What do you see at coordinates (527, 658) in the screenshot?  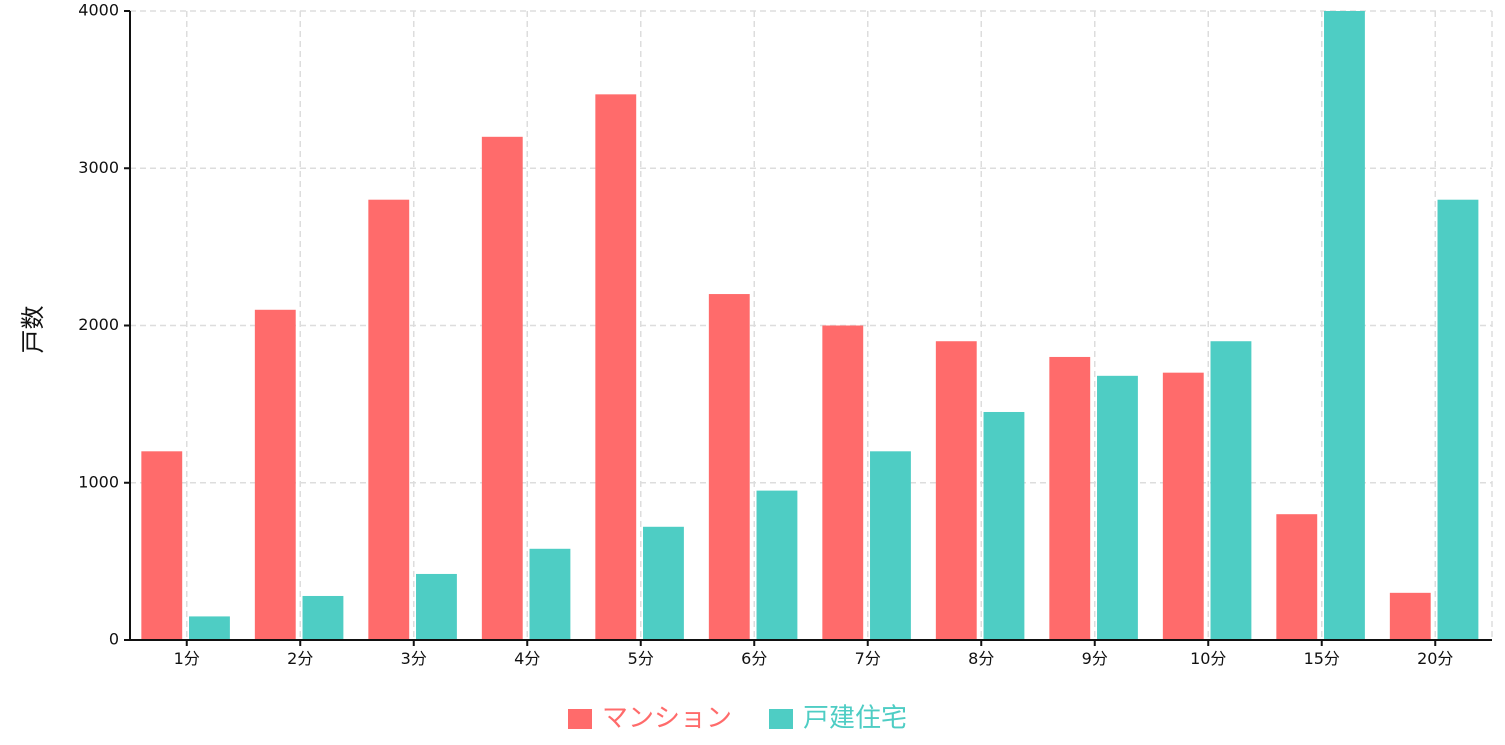 I see `x-tick-label: 4分` at bounding box center [527, 658].